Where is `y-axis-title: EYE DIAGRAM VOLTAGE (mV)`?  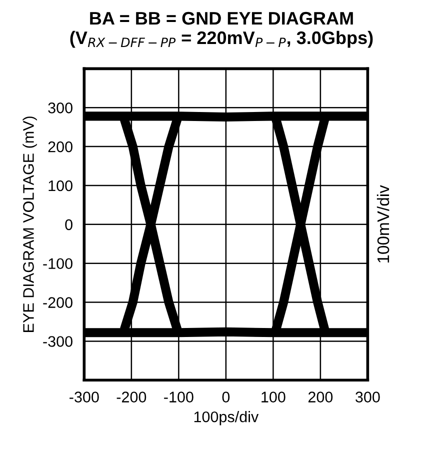 y-axis-title: EYE DIAGRAM VOLTAGE (mV) is located at coordinates (29, 224).